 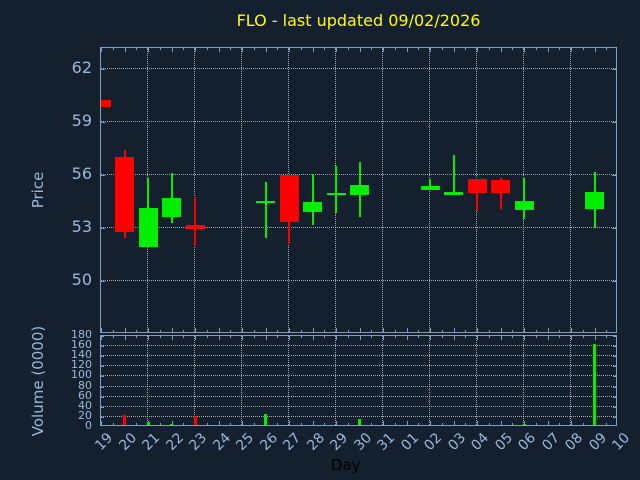 I want to click on volume-tick-label: 40, so click(x=85, y=405).